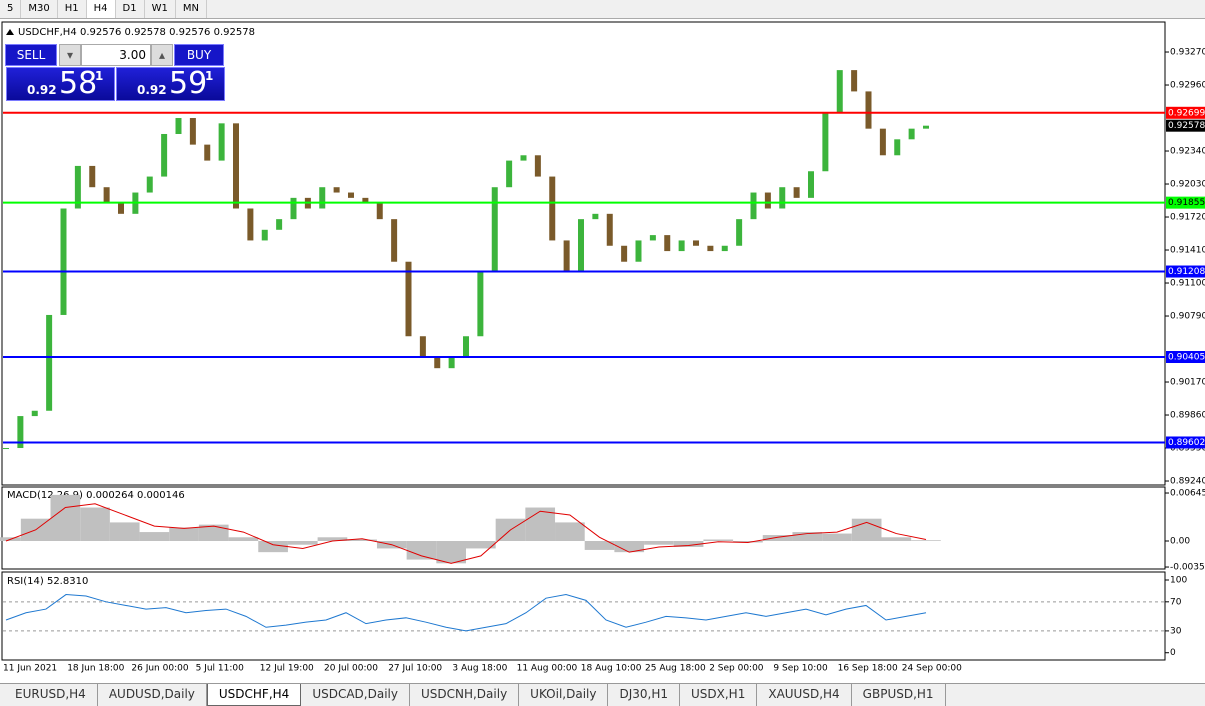  Describe the element at coordinates (1178, 581) in the screenshot. I see `y-tick-label: 100` at that location.